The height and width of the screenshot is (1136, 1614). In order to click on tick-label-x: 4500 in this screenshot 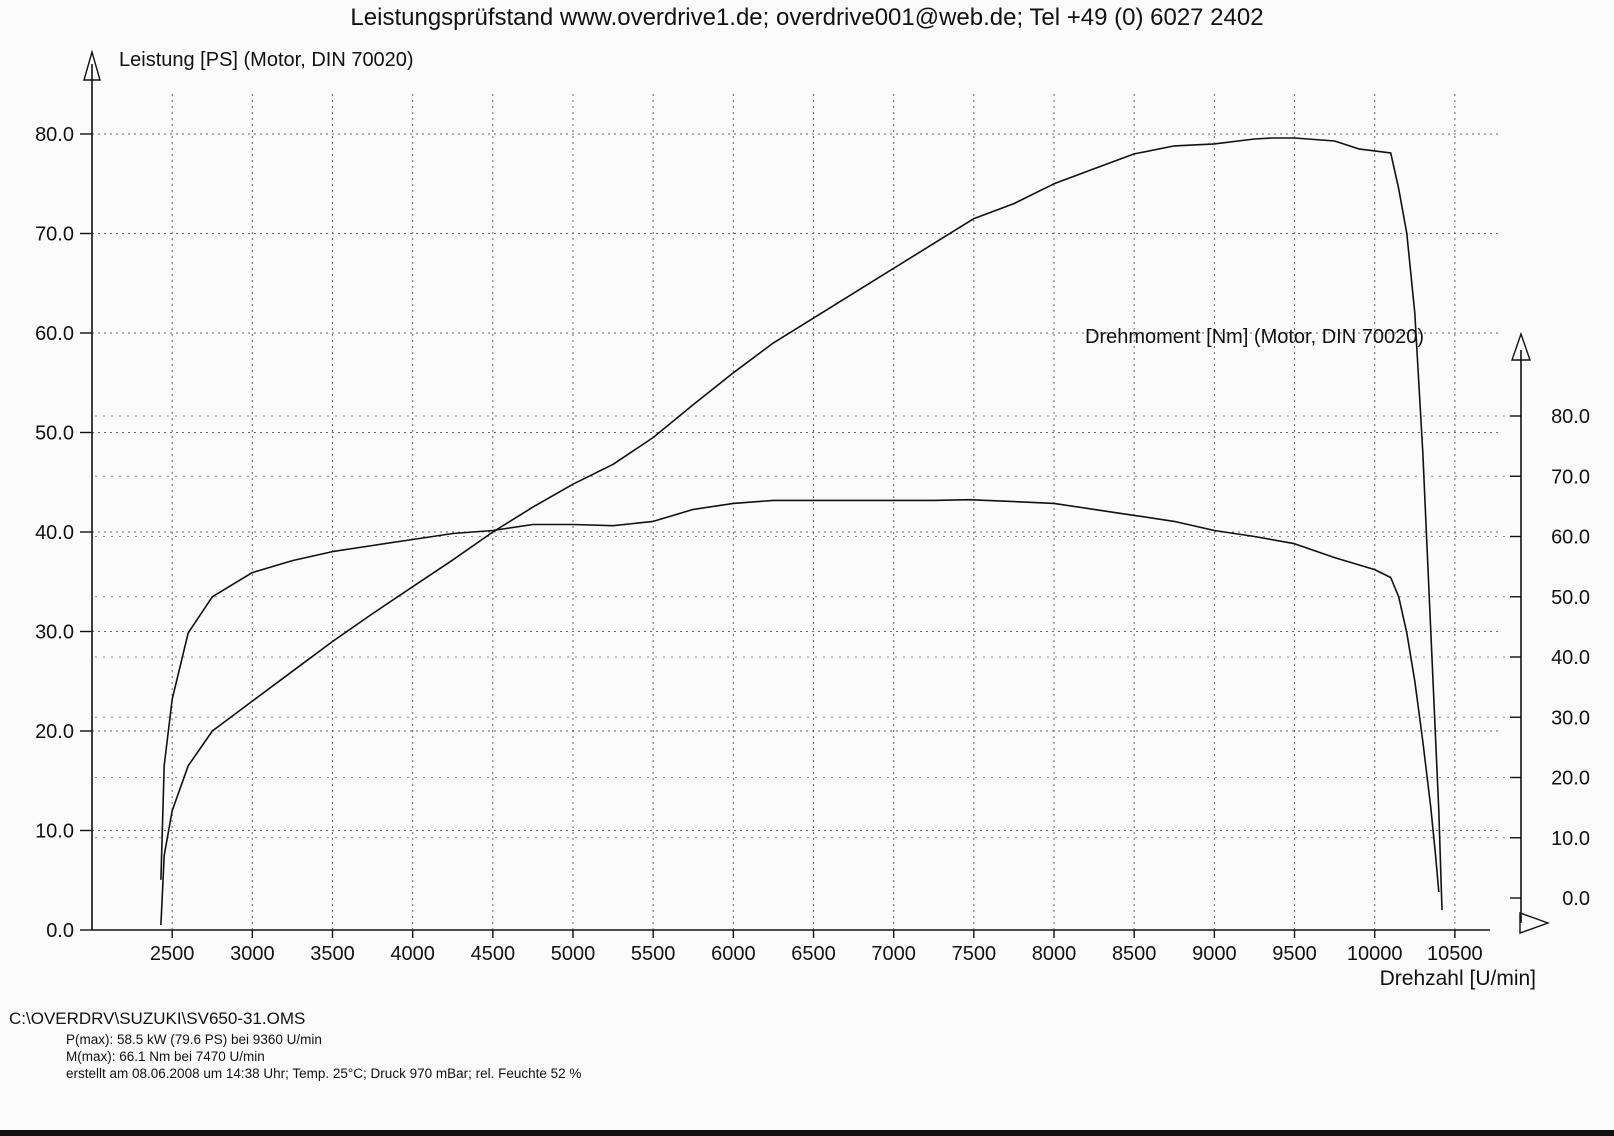, I will do `click(493, 954)`.